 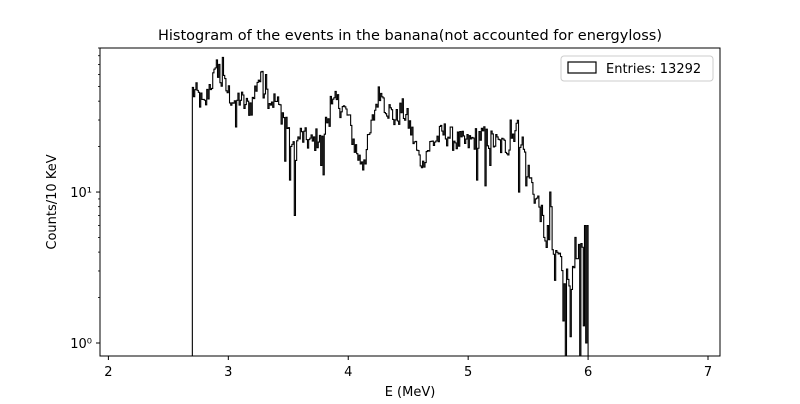 I want to click on x-tick-label: 2, so click(x=108, y=372).